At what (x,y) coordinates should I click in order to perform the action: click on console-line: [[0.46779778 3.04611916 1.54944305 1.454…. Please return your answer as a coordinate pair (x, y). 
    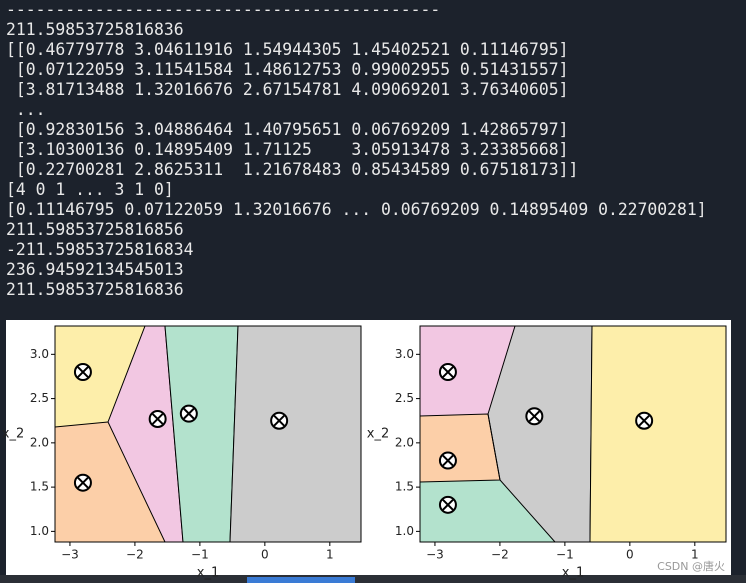
    Looking at the image, I should click on (287, 49).